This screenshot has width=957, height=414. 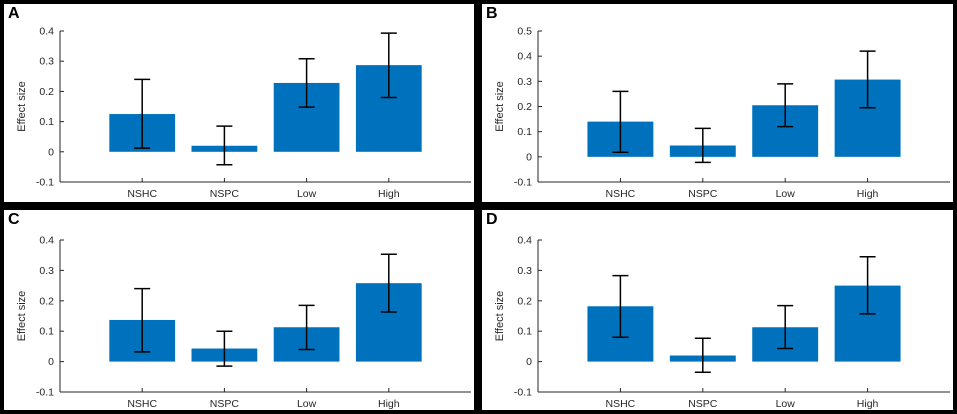 I want to click on panel-letter: C, so click(x=14, y=219).